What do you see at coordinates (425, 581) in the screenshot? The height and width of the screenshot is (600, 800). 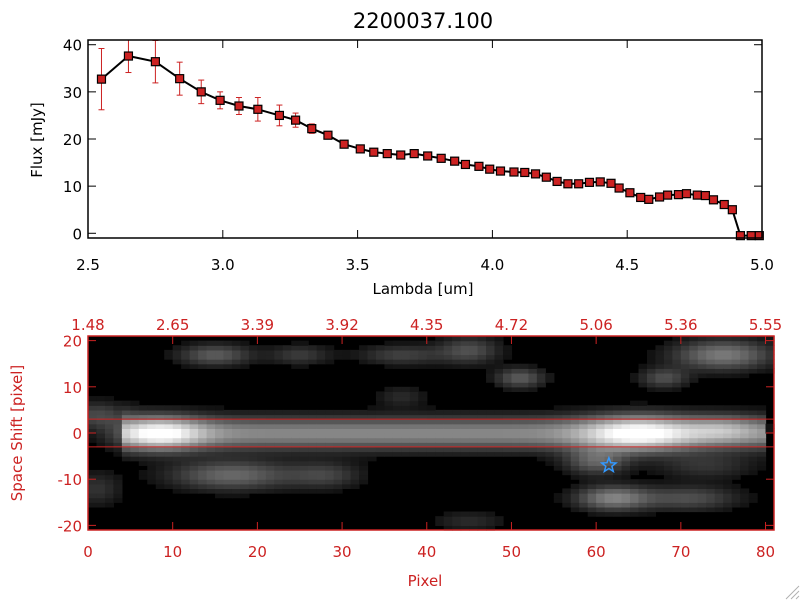 I see `x-axis-label: Pixel` at bounding box center [425, 581].